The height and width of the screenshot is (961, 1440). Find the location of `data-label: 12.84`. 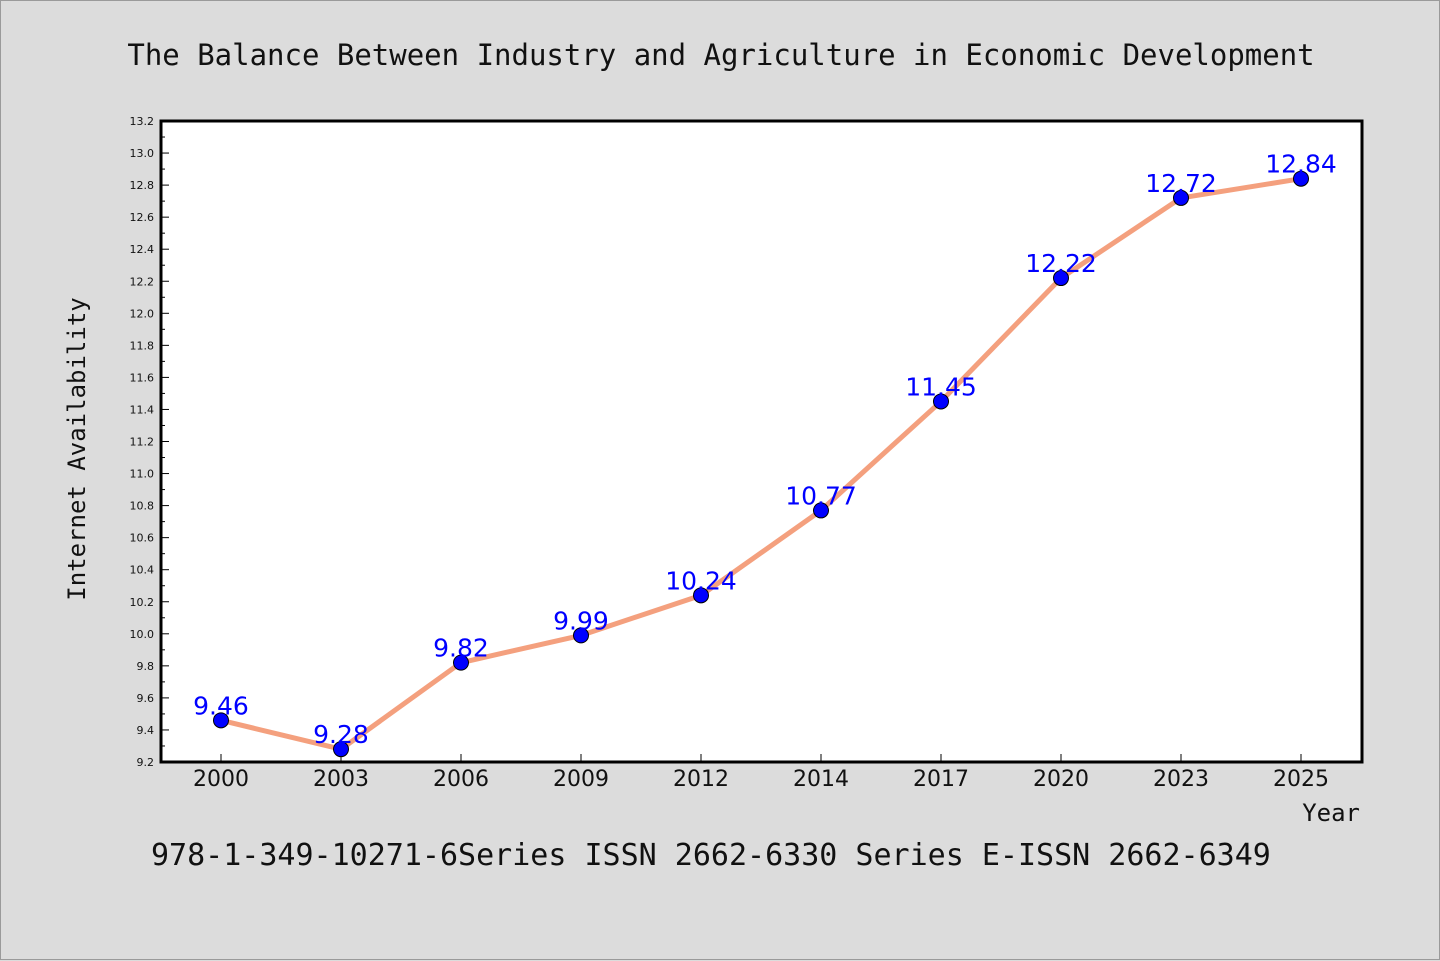

data-label: 12.84 is located at coordinates (1301, 164).